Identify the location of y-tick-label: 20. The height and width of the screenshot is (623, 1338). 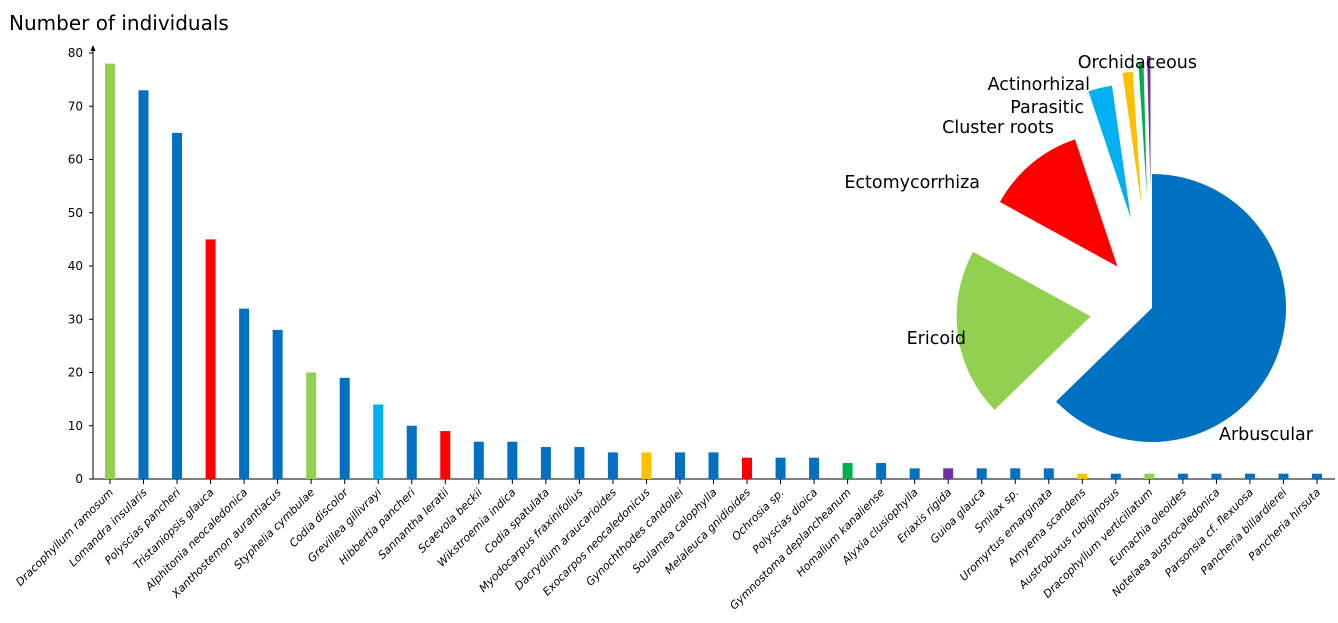
(75, 373).